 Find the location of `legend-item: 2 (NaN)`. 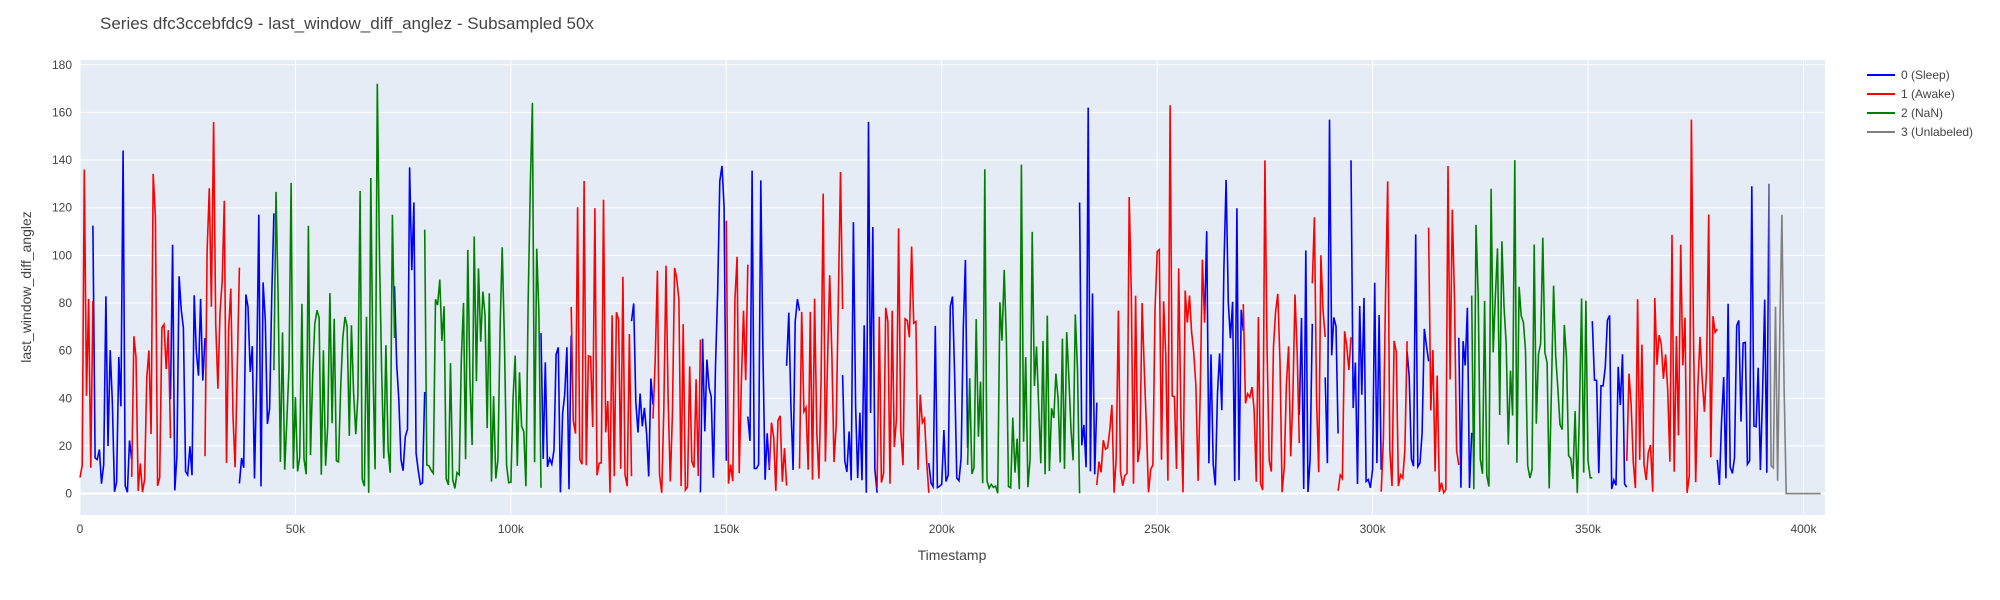

legend-item: 2 (NaN) is located at coordinates (1905, 113).